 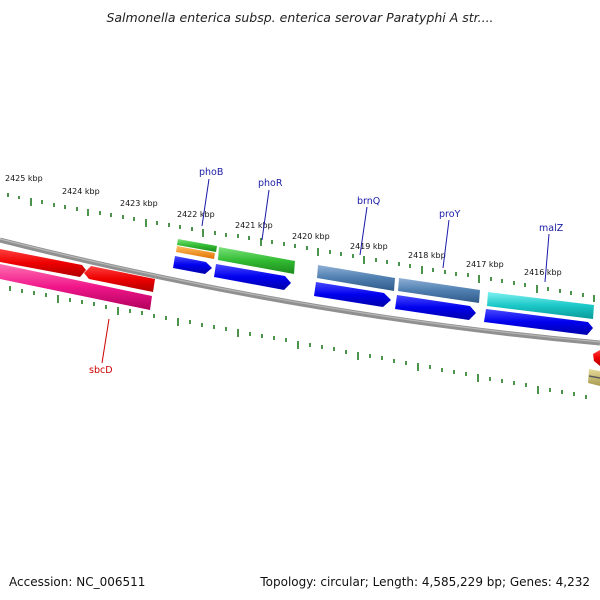 What do you see at coordinates (551, 228) in the screenshot?
I see `gene-label-malZ: malZ` at bounding box center [551, 228].